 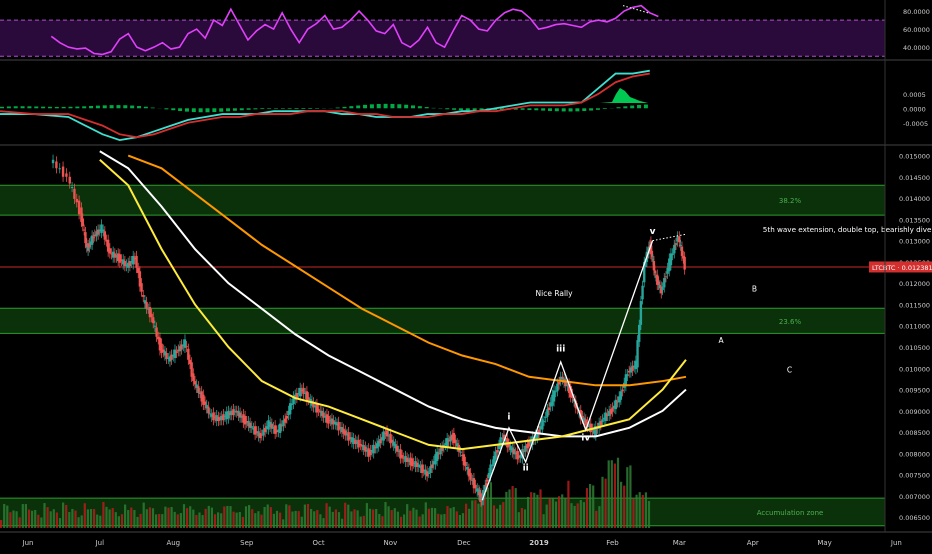 I want to click on wave-label-i: i, so click(x=508, y=417).